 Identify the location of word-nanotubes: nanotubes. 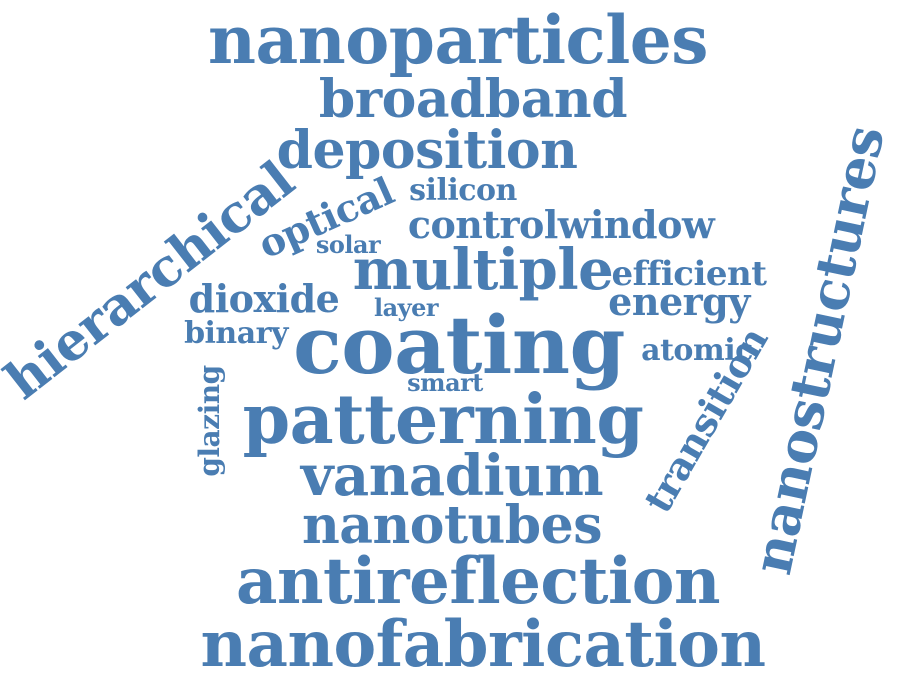
(452, 525).